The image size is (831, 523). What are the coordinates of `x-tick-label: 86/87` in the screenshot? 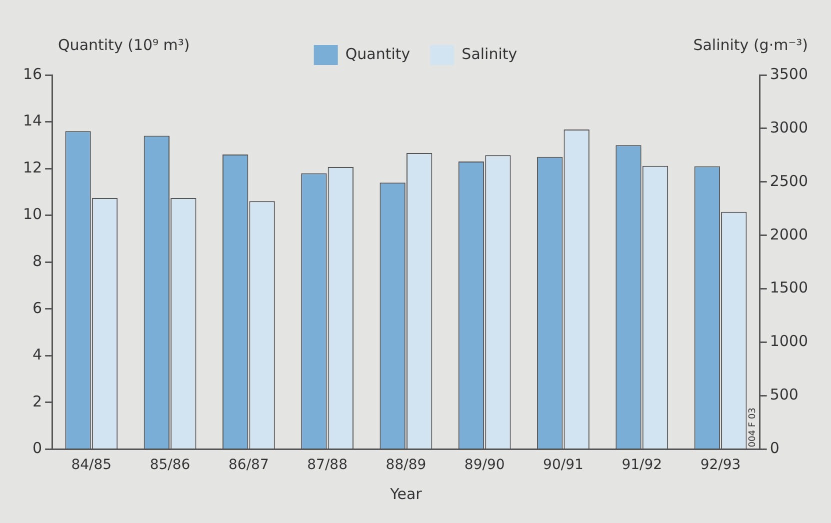 It's located at (248, 465).